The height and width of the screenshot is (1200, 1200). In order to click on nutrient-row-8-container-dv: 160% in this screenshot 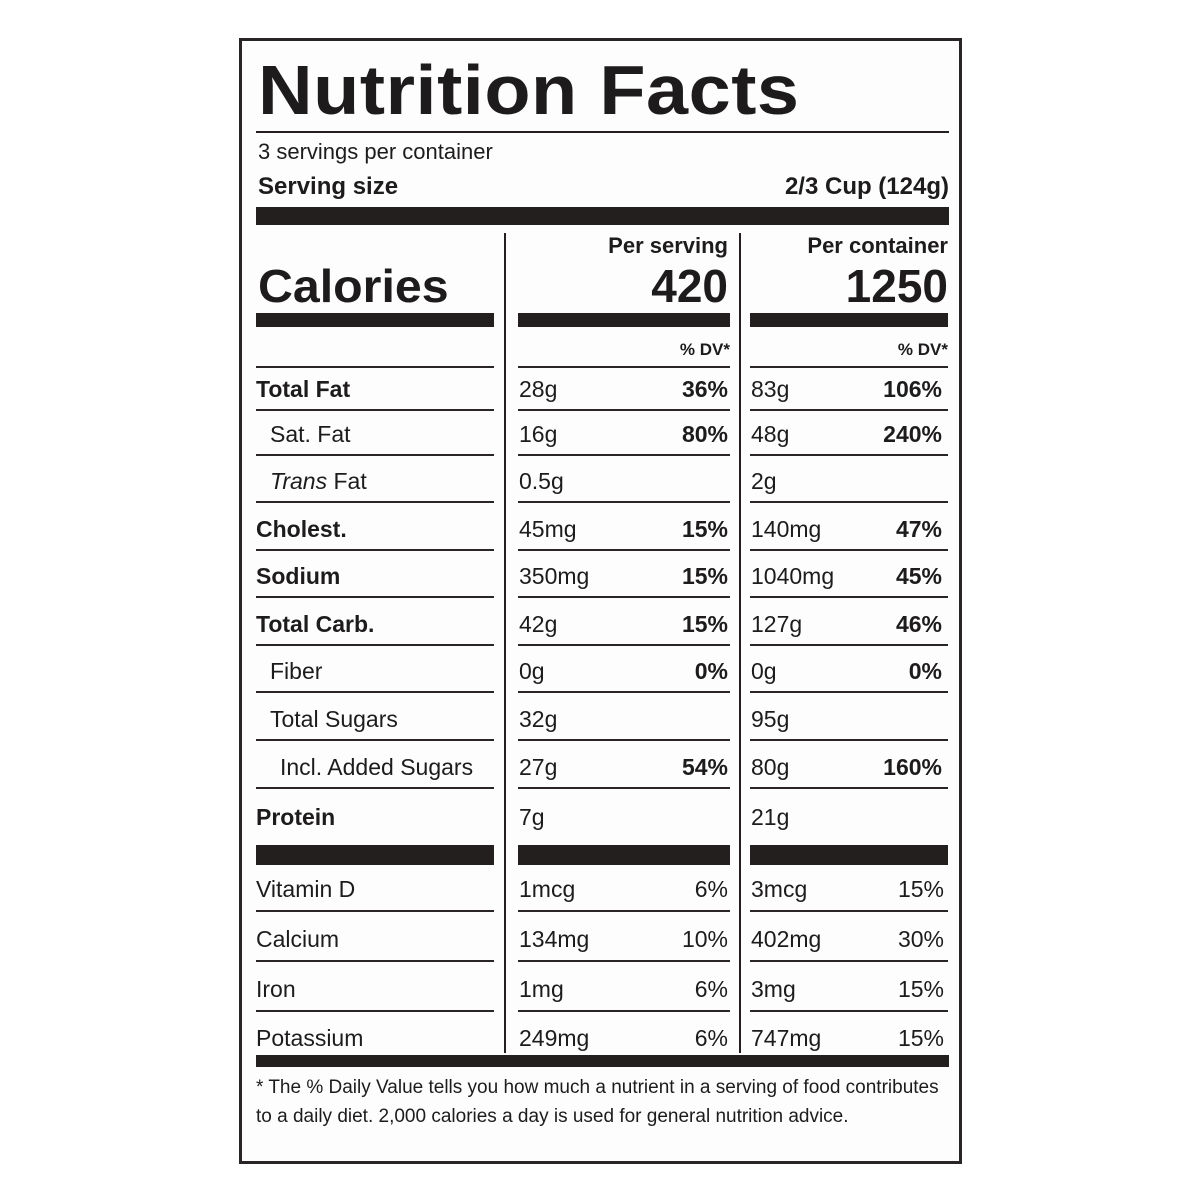, I will do `click(912, 767)`.